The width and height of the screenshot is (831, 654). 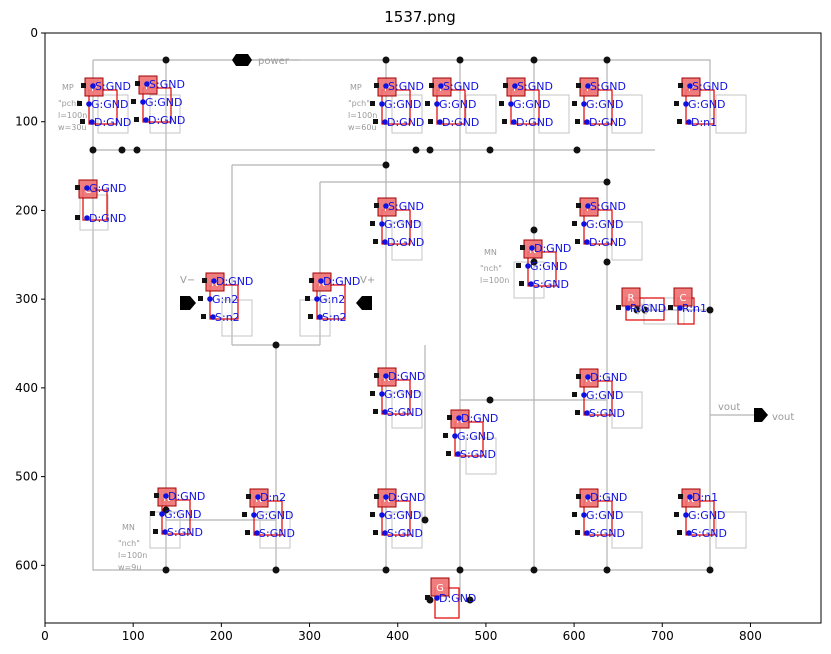 What do you see at coordinates (397, 636) in the screenshot?
I see `x-tick-label: 400` at bounding box center [397, 636].